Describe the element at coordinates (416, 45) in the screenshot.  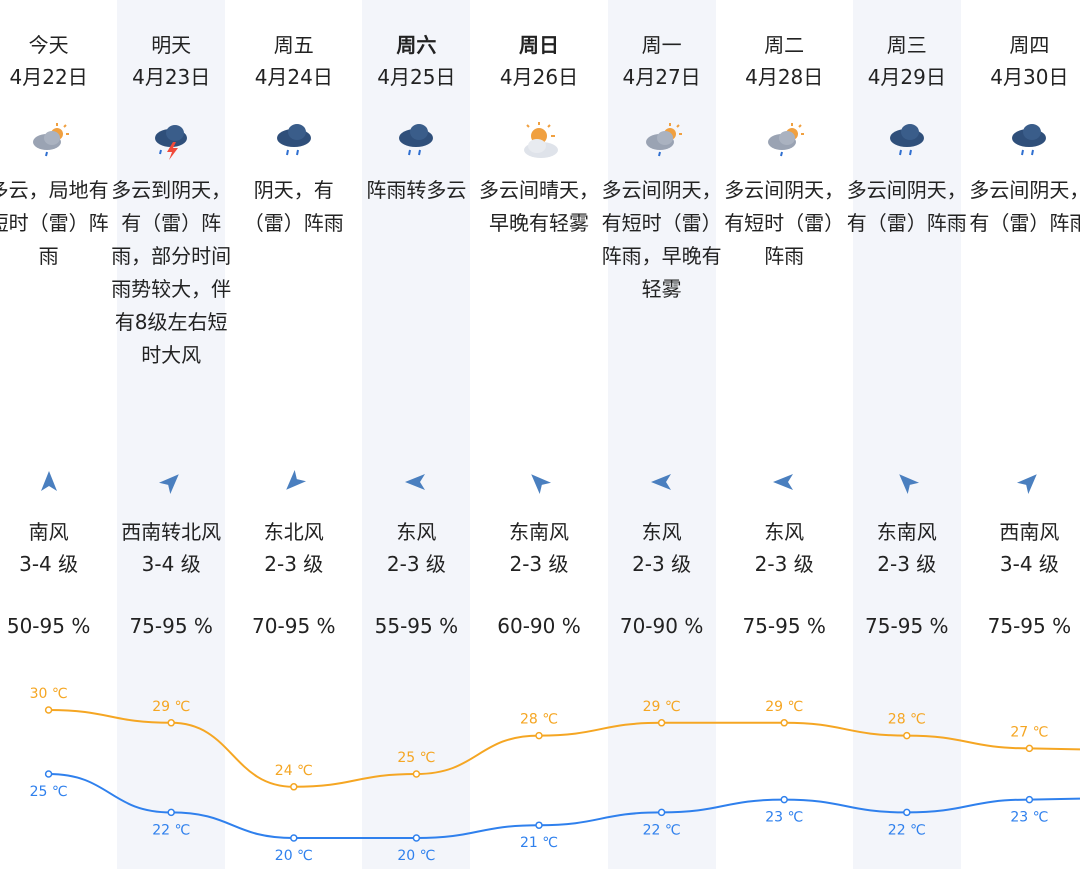
I see `day-name: 周六` at that location.